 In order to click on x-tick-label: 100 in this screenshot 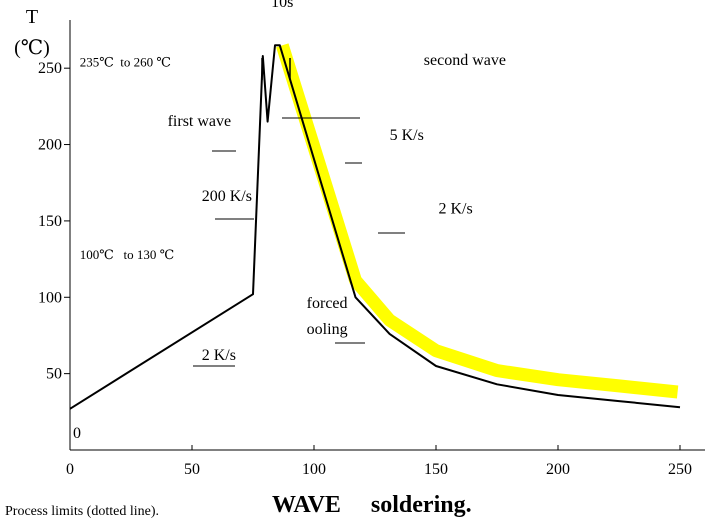, I will do `click(314, 469)`.